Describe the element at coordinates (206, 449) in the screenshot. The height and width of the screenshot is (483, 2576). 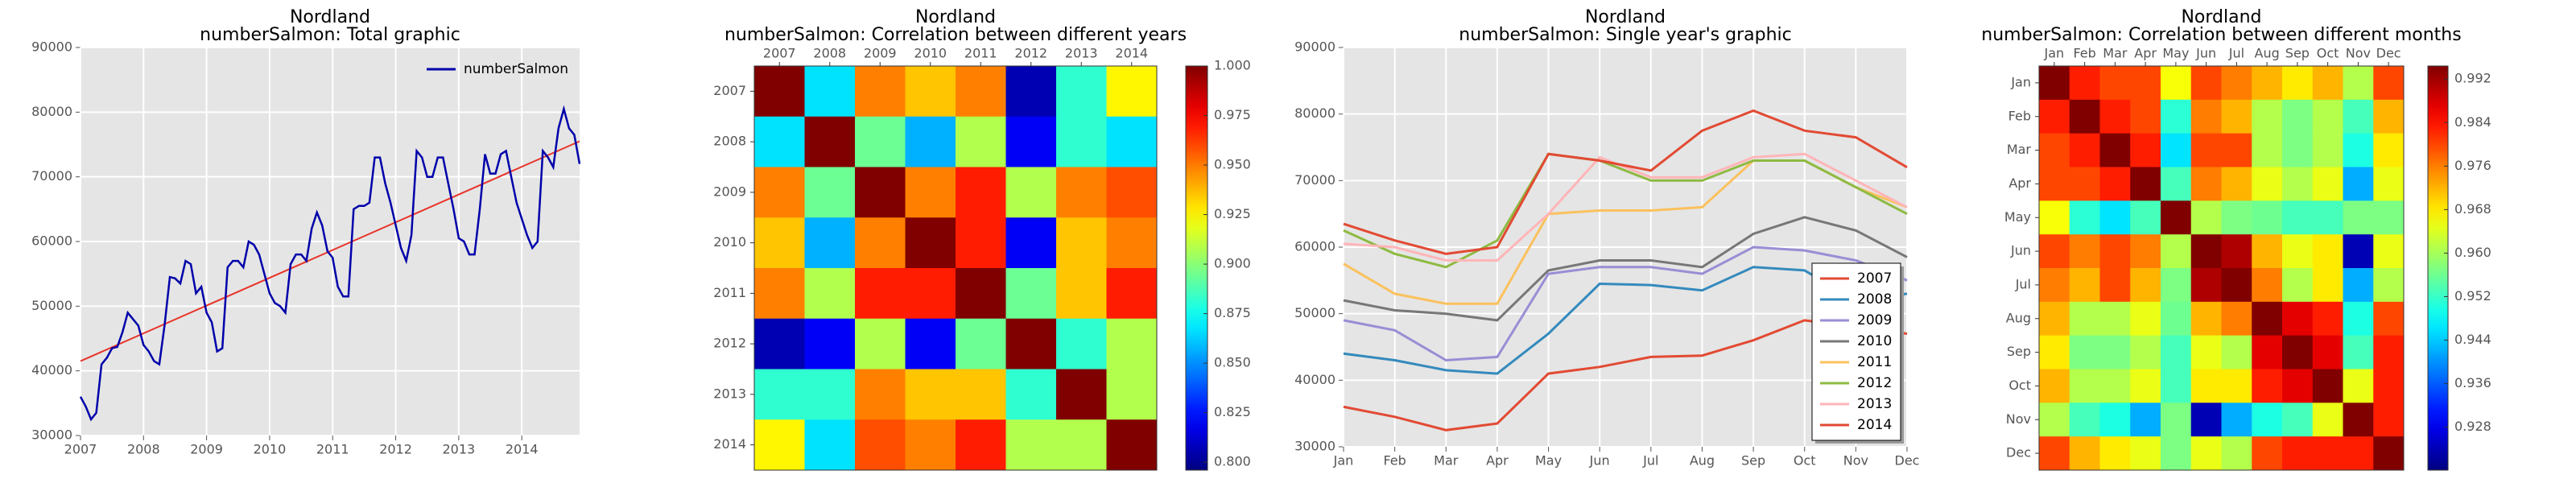
I see `x-tick-label: 2009` at that location.